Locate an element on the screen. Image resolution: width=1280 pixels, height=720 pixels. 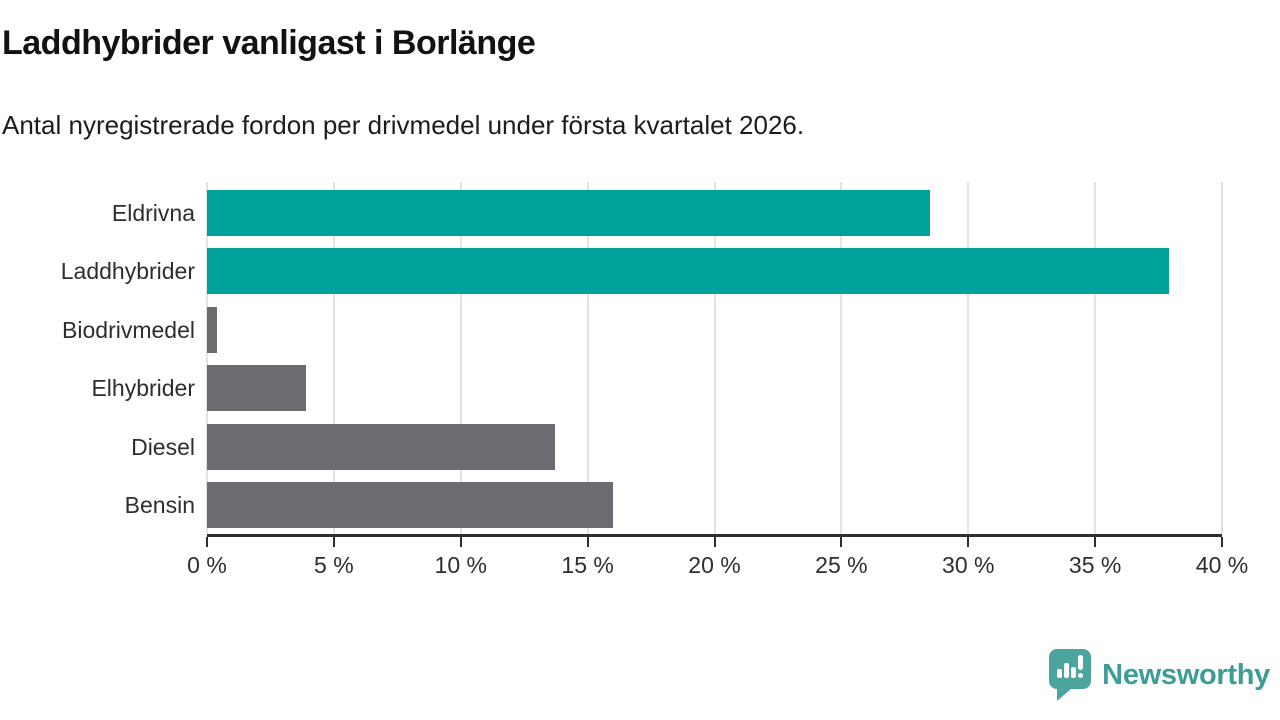
brand-name: Newsworthy is located at coordinates (1186, 674).